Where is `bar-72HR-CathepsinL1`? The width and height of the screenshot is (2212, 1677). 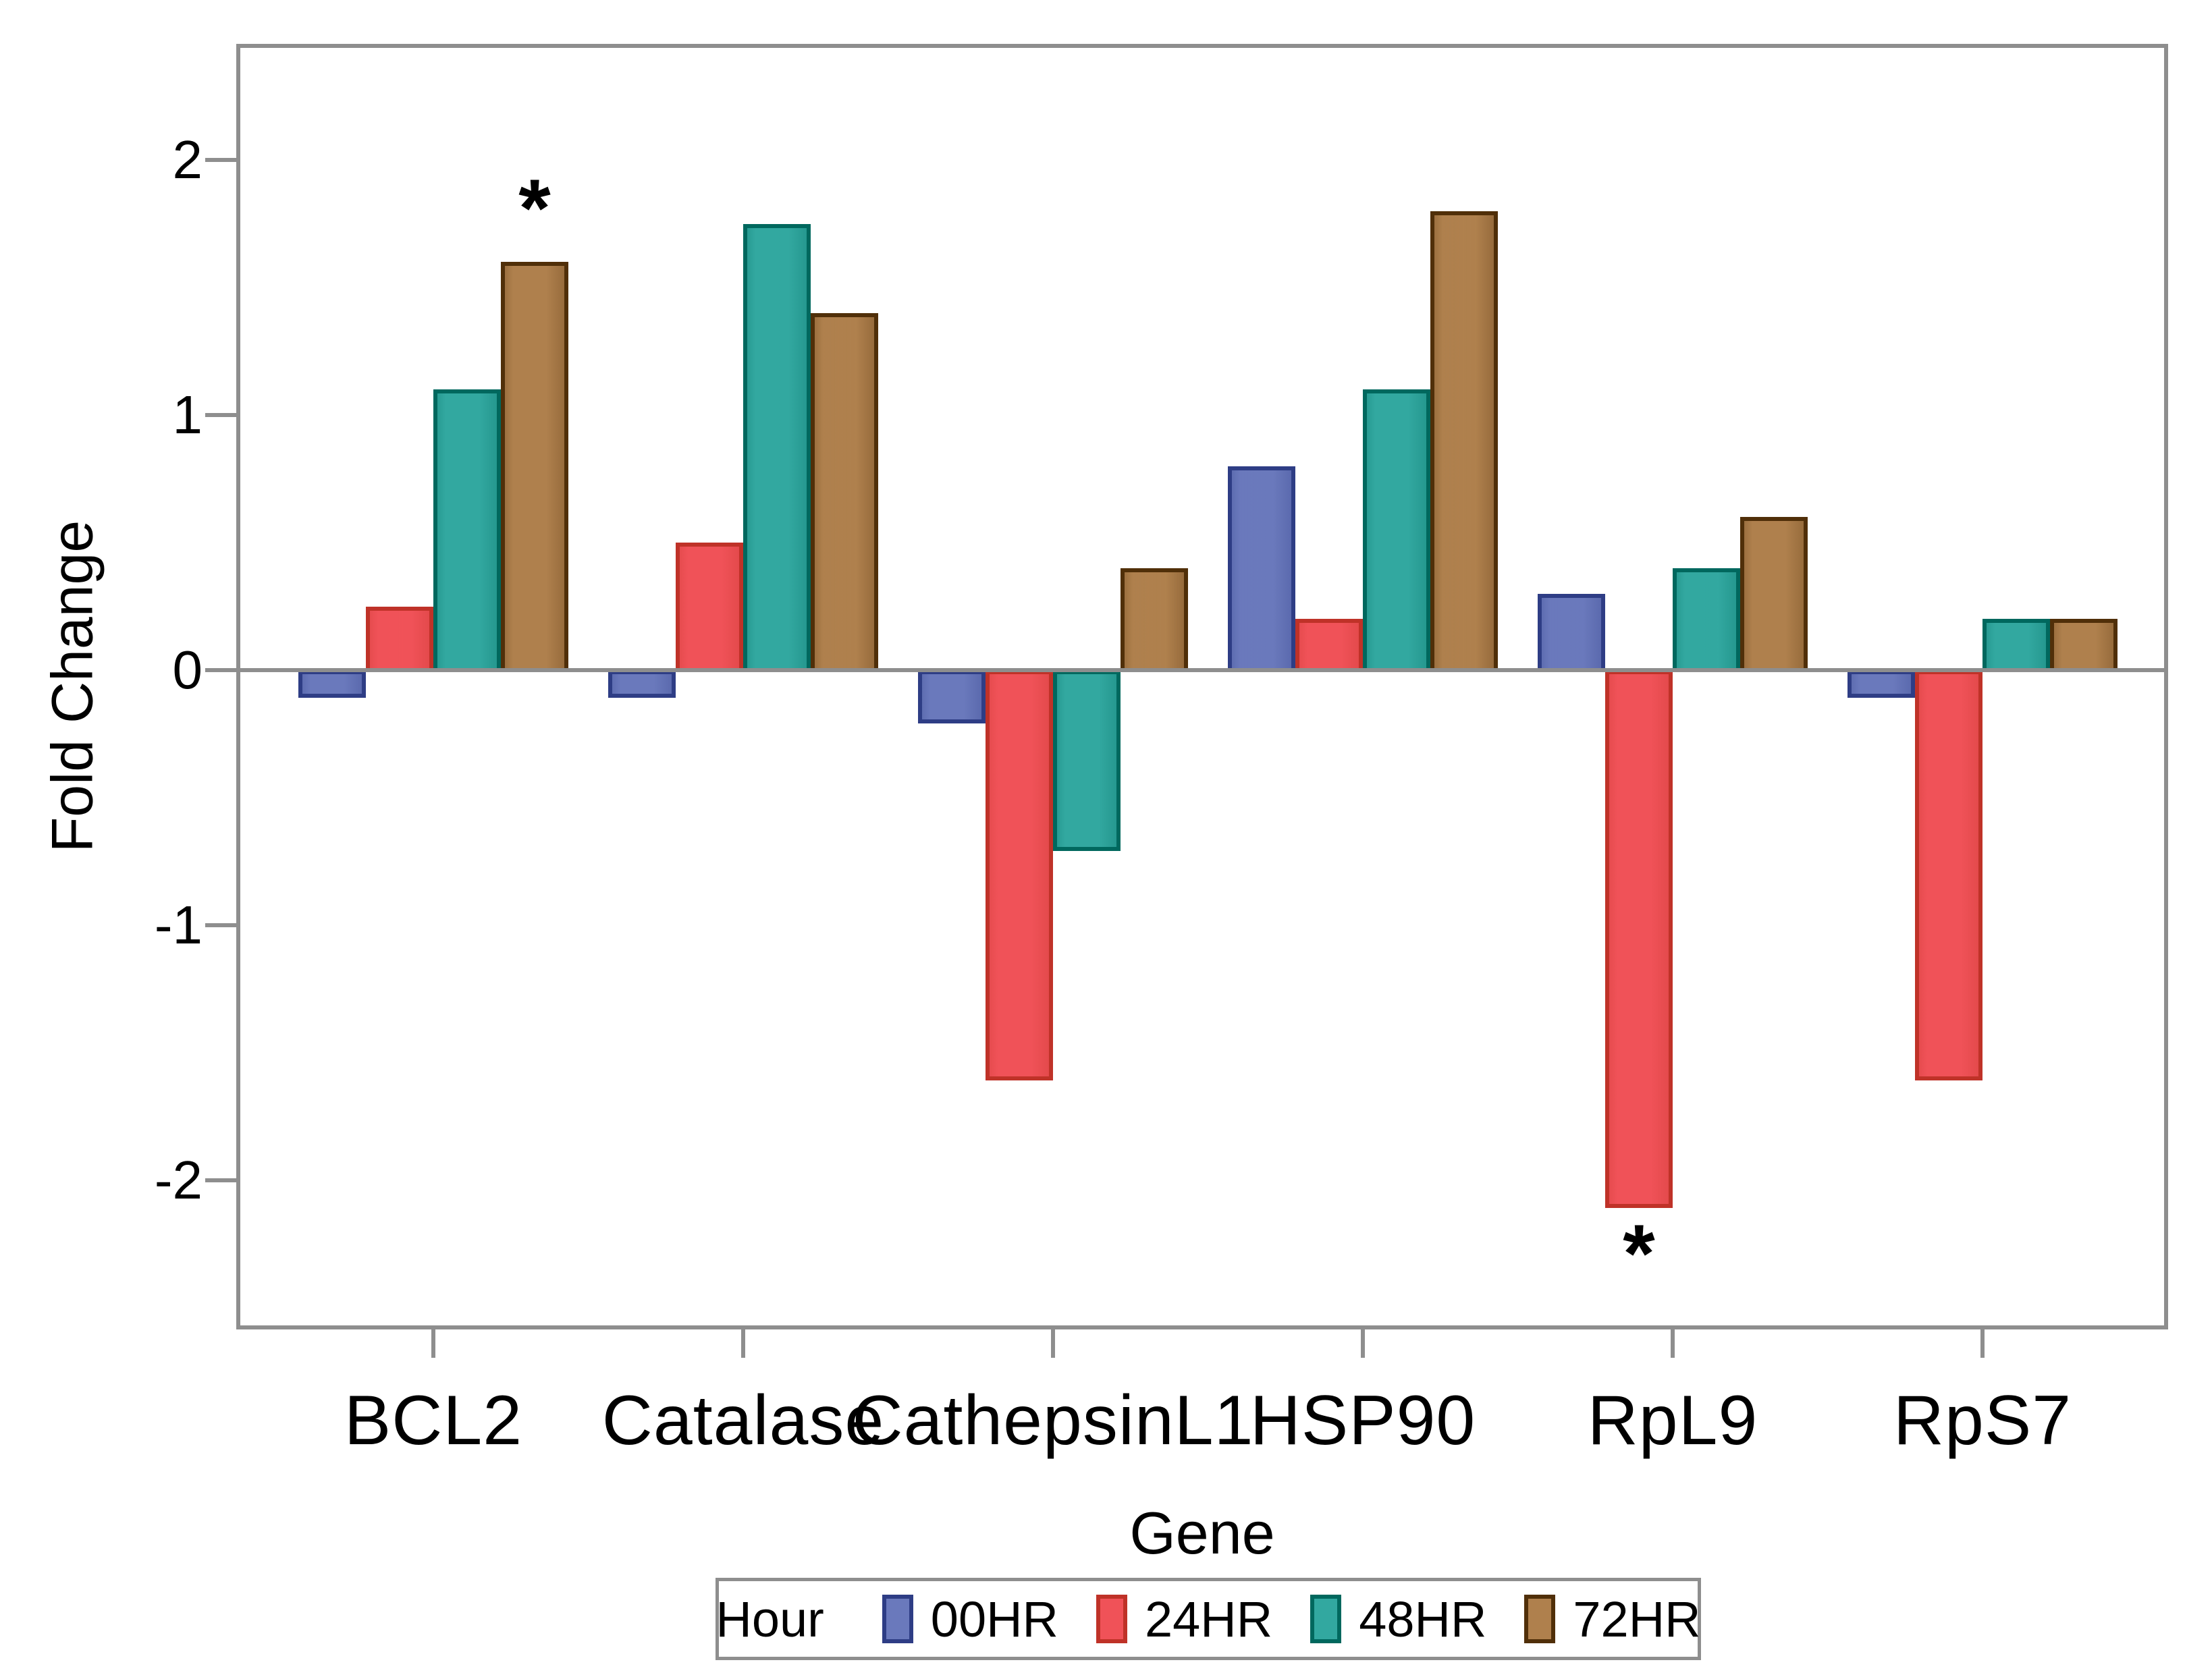
bar-72HR-CathepsinL1 is located at coordinates (1154, 620).